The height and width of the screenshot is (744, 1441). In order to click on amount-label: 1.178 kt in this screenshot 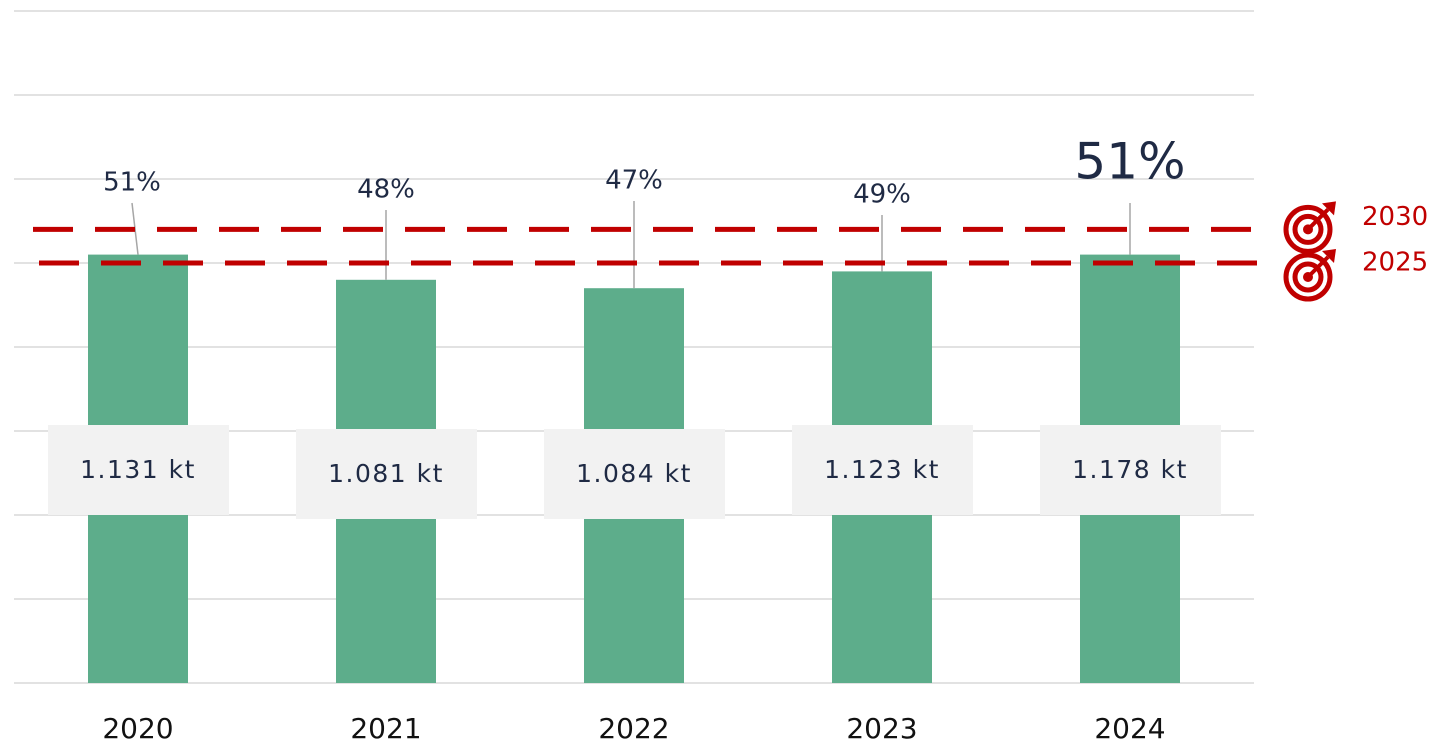, I will do `click(1130, 469)`.